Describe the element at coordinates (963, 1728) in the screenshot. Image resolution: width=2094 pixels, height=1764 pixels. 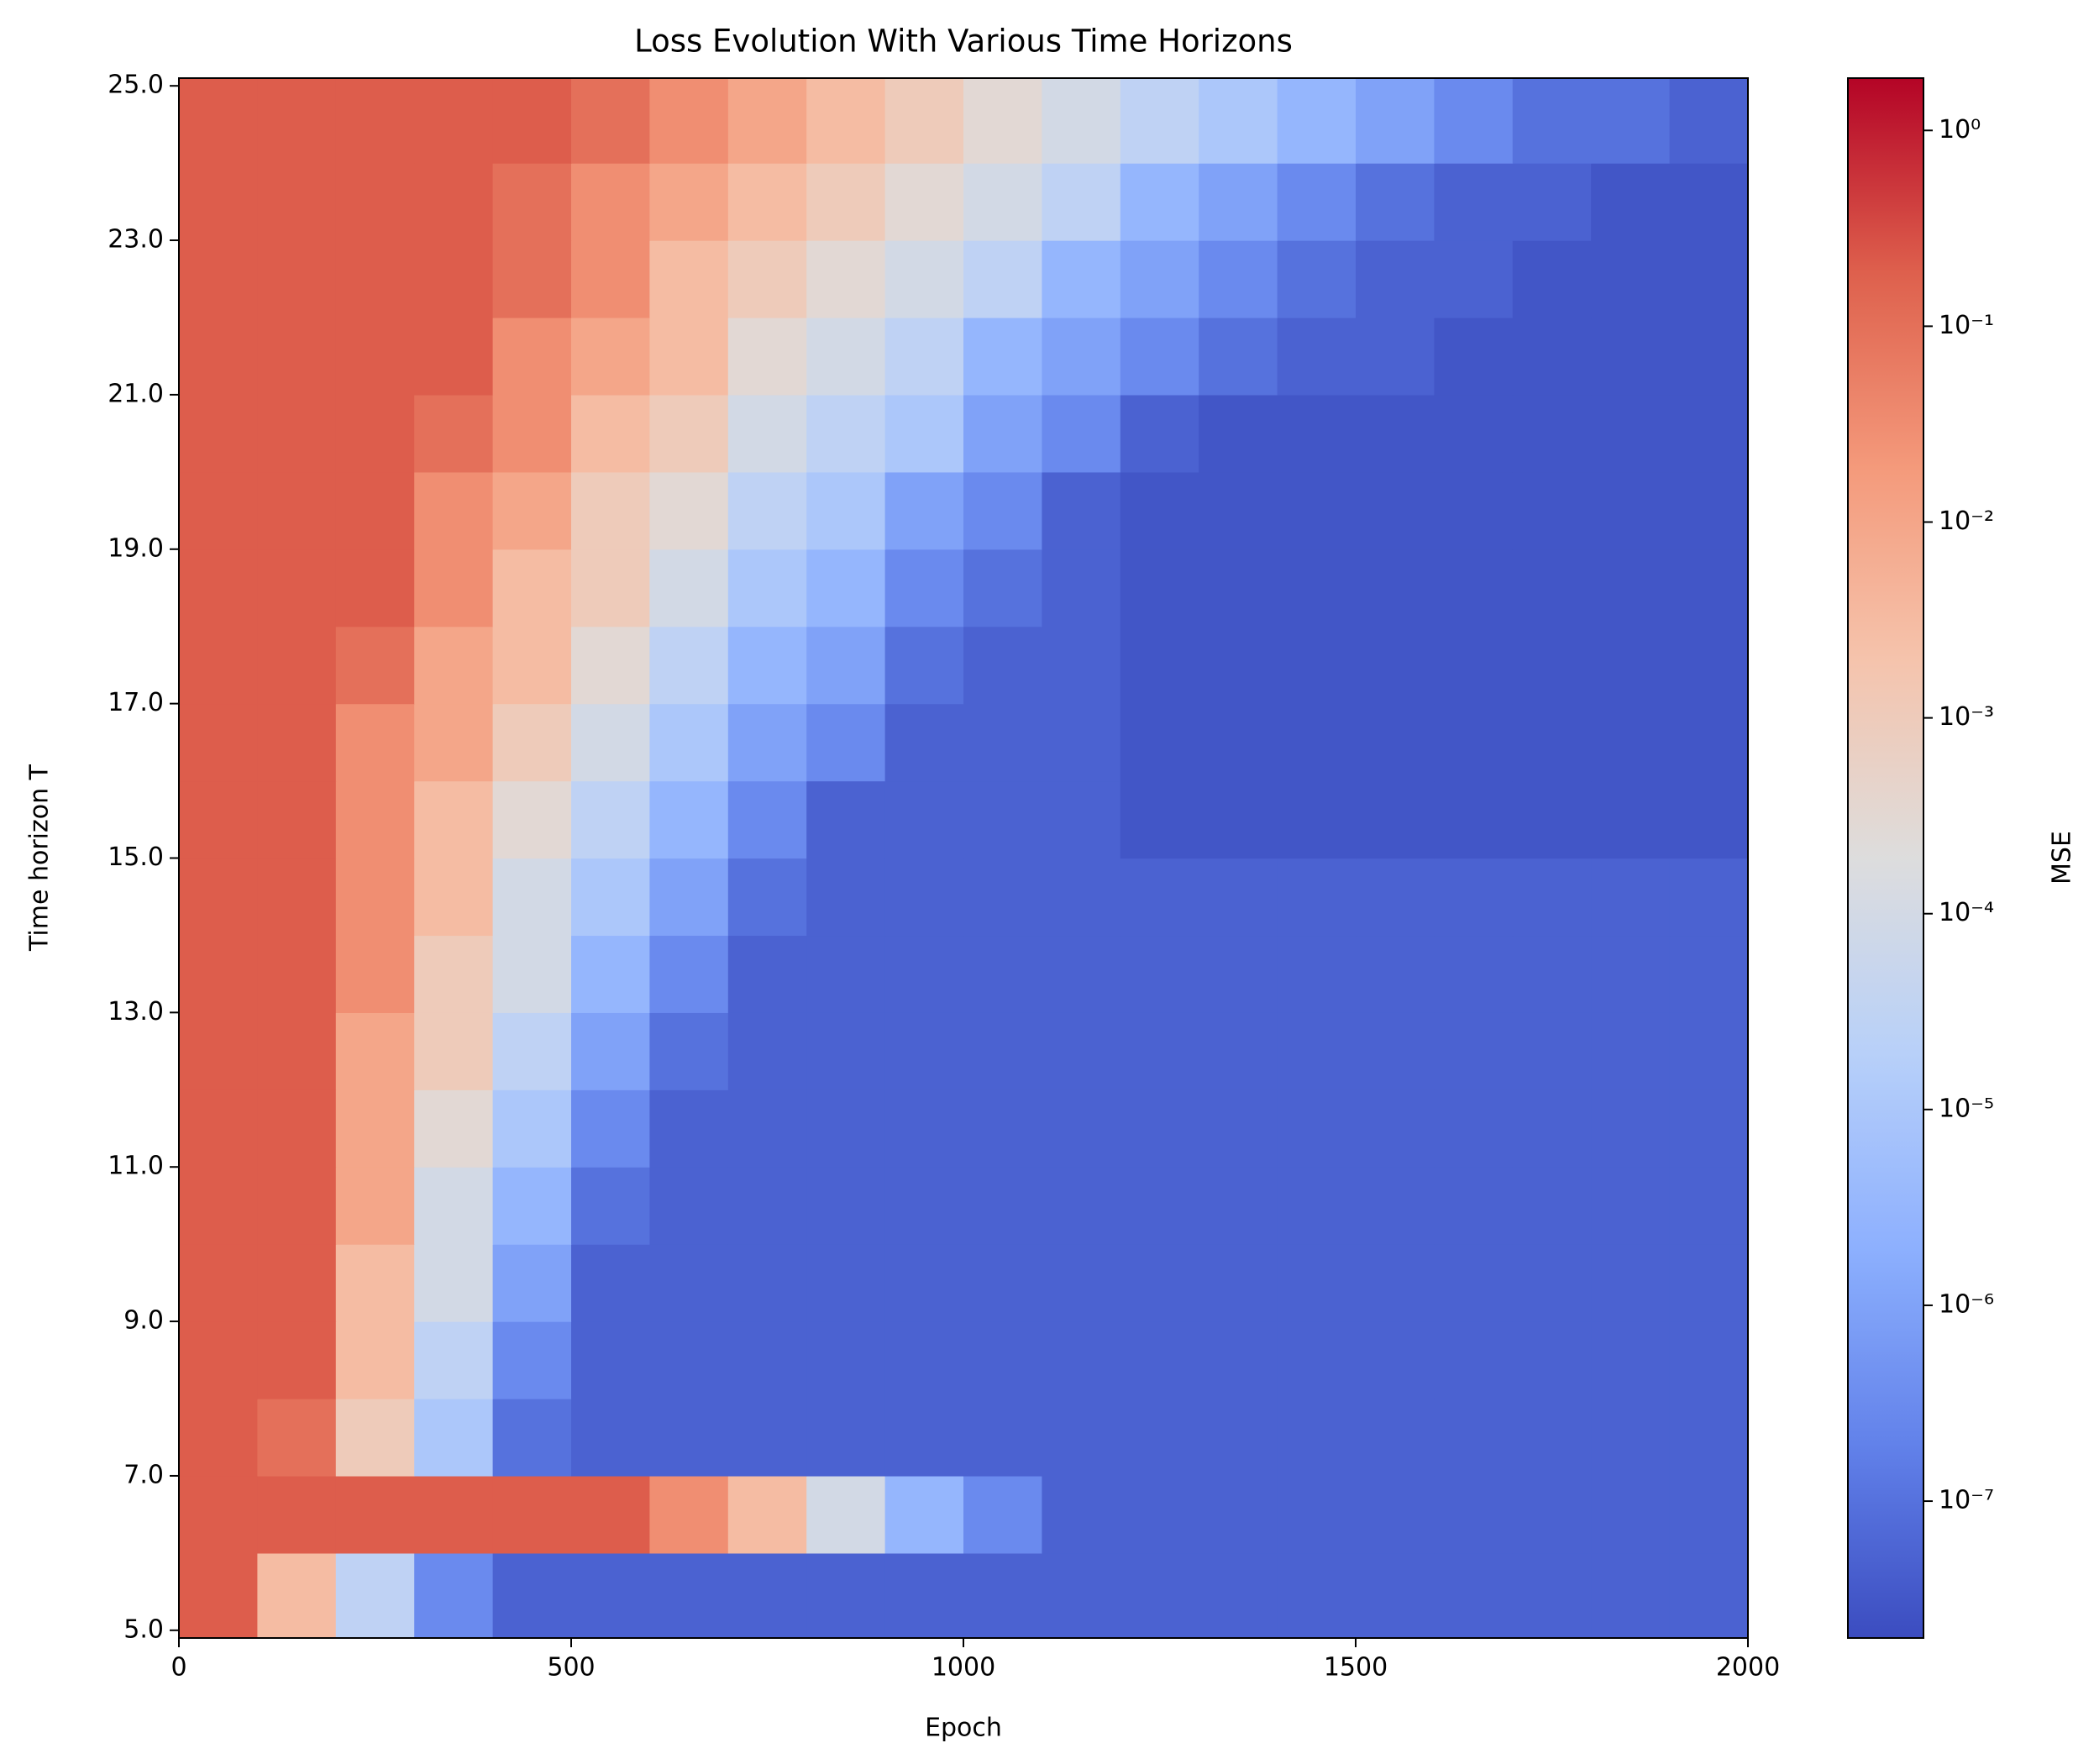
I see `x-axis-label: Epoch` at that location.